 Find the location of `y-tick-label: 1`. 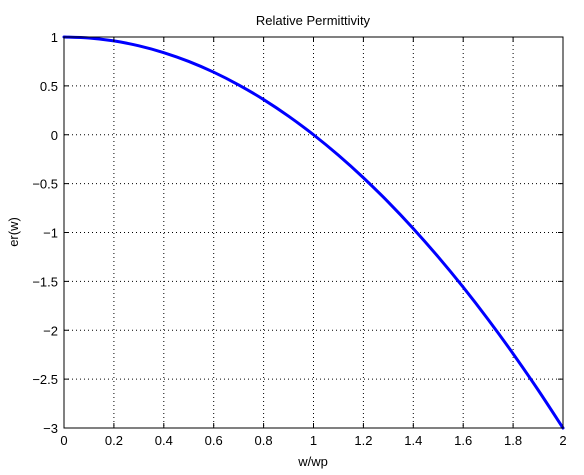

y-tick-label: 1 is located at coordinates (54, 37).